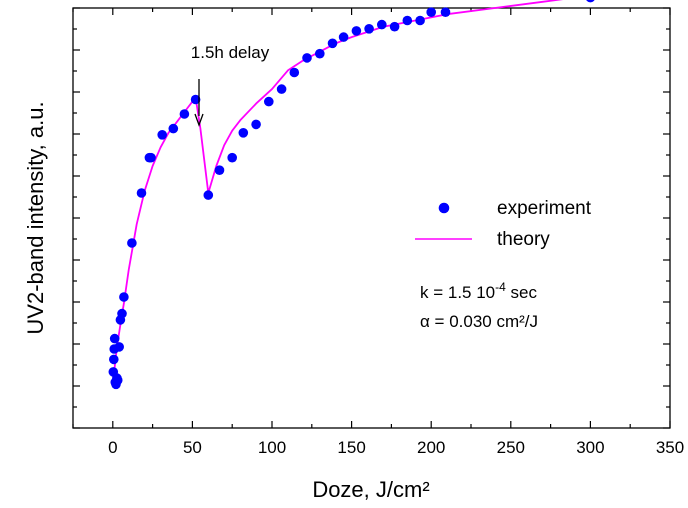 The width and height of the screenshot is (688, 508). Describe the element at coordinates (670, 447) in the screenshot. I see `x-tick-label: 350` at that location.